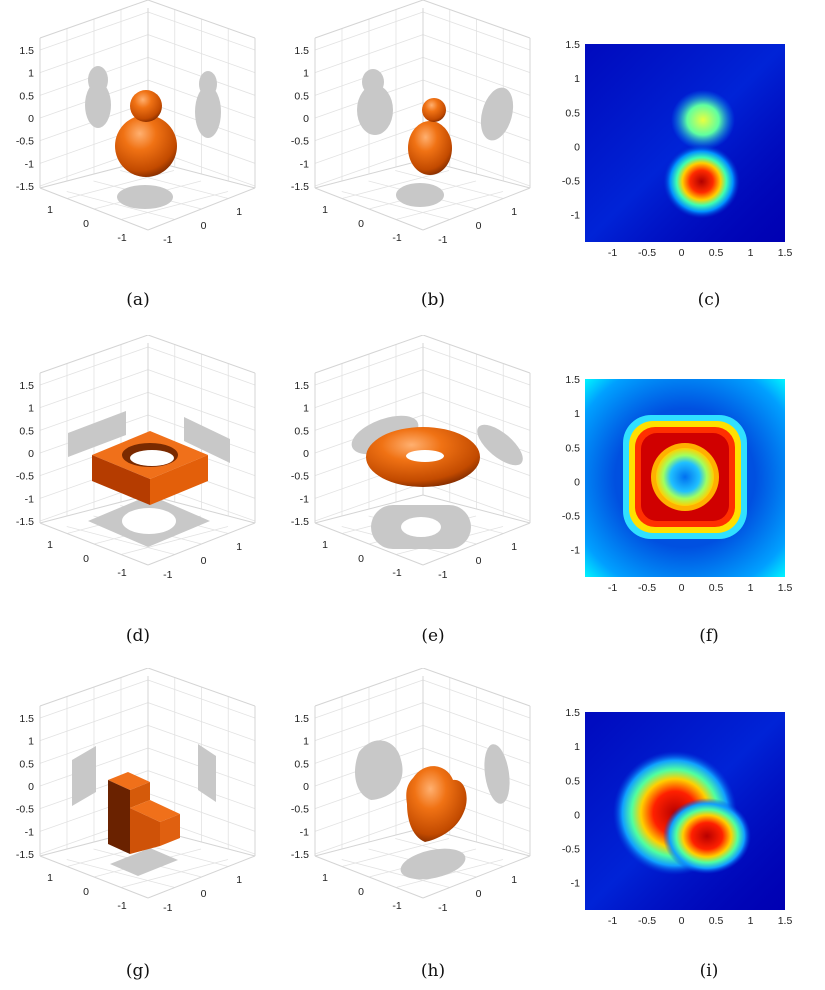 The image size is (825, 990). What do you see at coordinates (138, 300) in the screenshot?
I see `caption-a: (a)` at bounding box center [138, 300].